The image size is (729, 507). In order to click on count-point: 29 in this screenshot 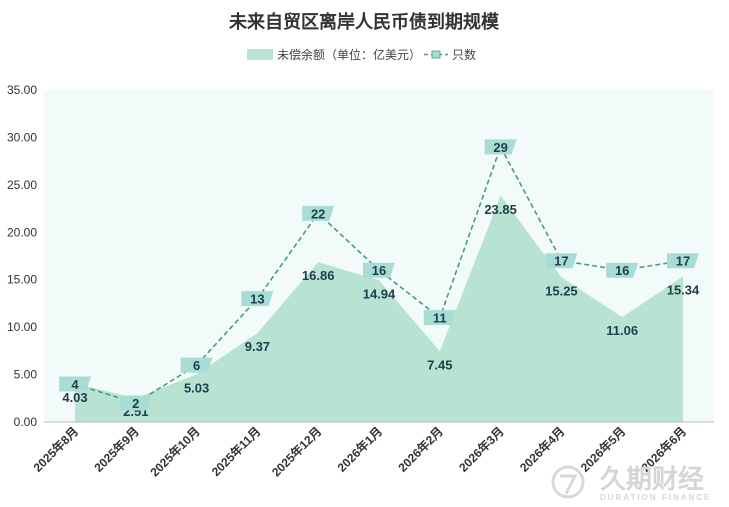, I will do `click(500, 147)`.